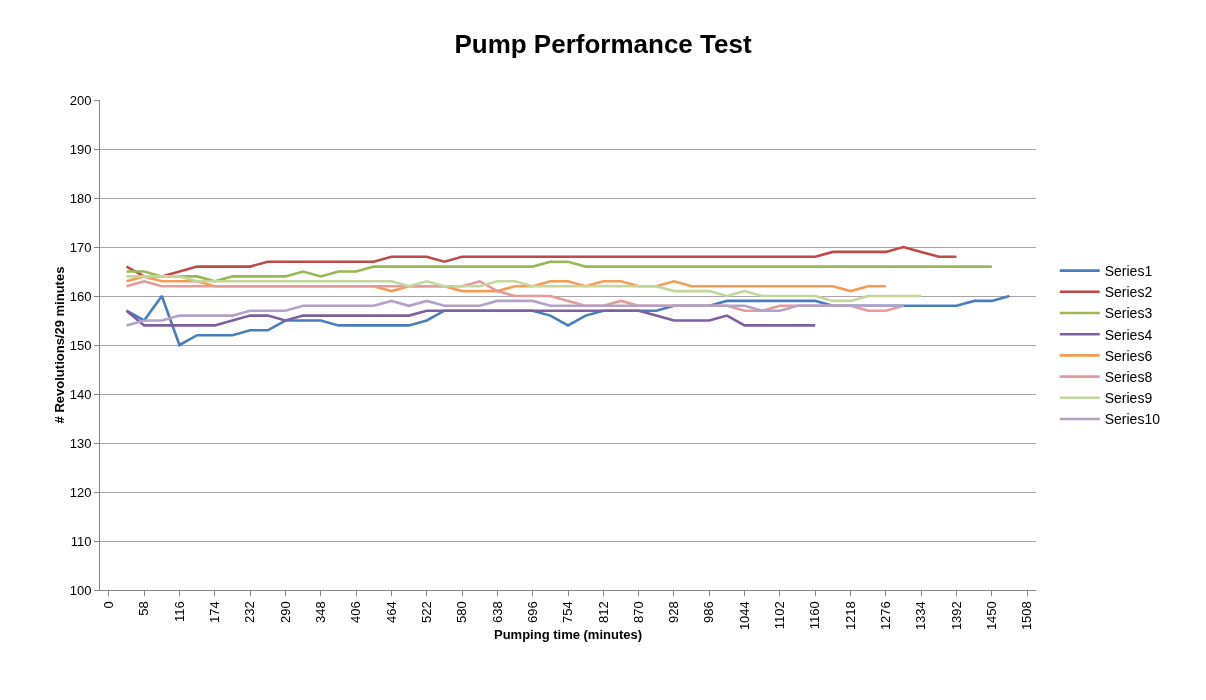  Describe the element at coordinates (426, 612) in the screenshot. I see `x-tick-label: 522` at that location.